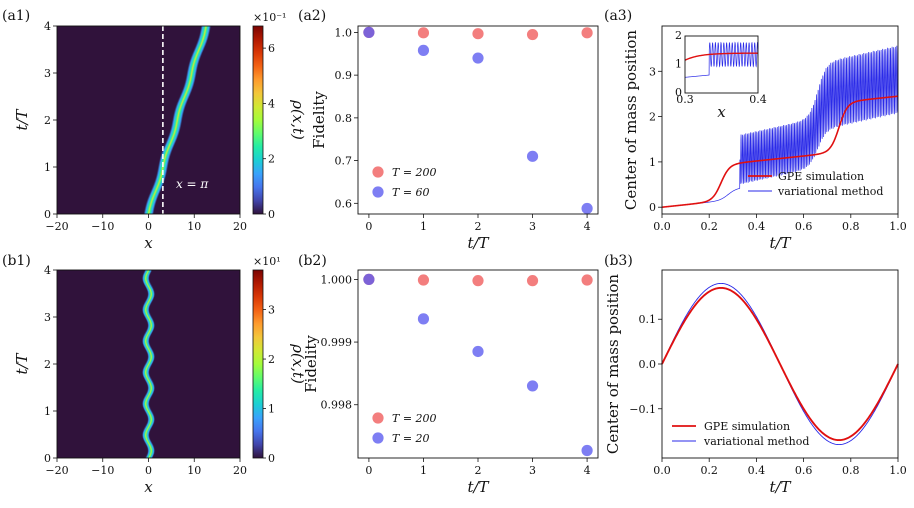  I want to click on plot-background, so click(478, 364).